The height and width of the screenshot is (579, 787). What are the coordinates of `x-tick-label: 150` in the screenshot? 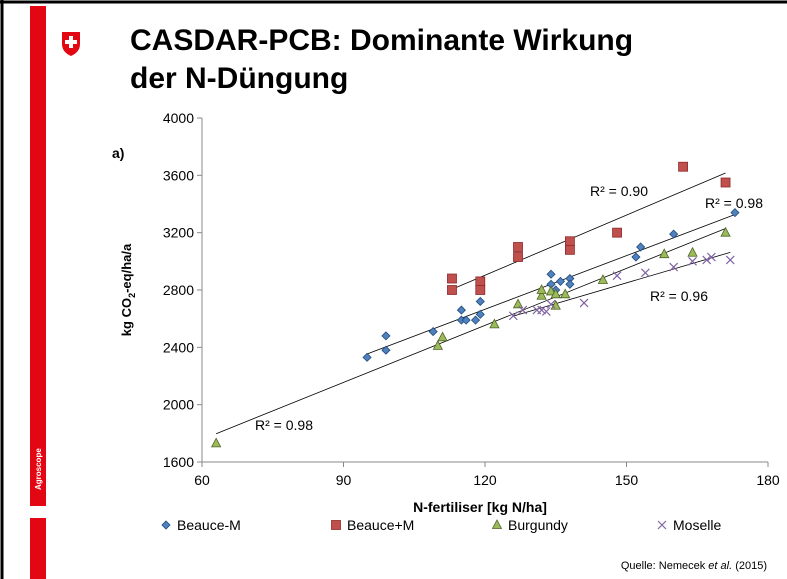 It's located at (627, 480).